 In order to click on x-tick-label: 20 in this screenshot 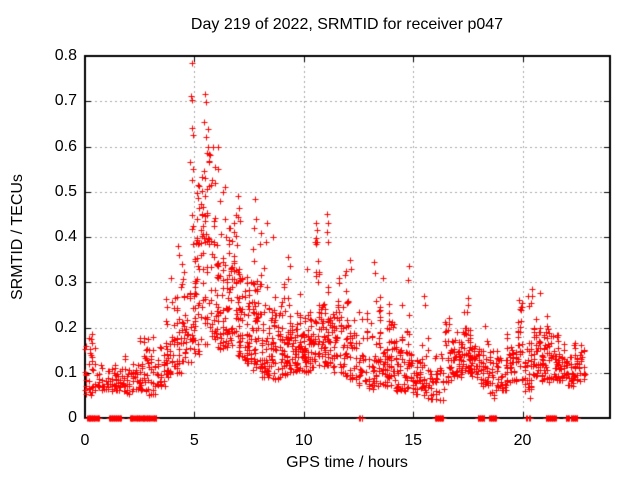, I will do `click(522, 440)`.